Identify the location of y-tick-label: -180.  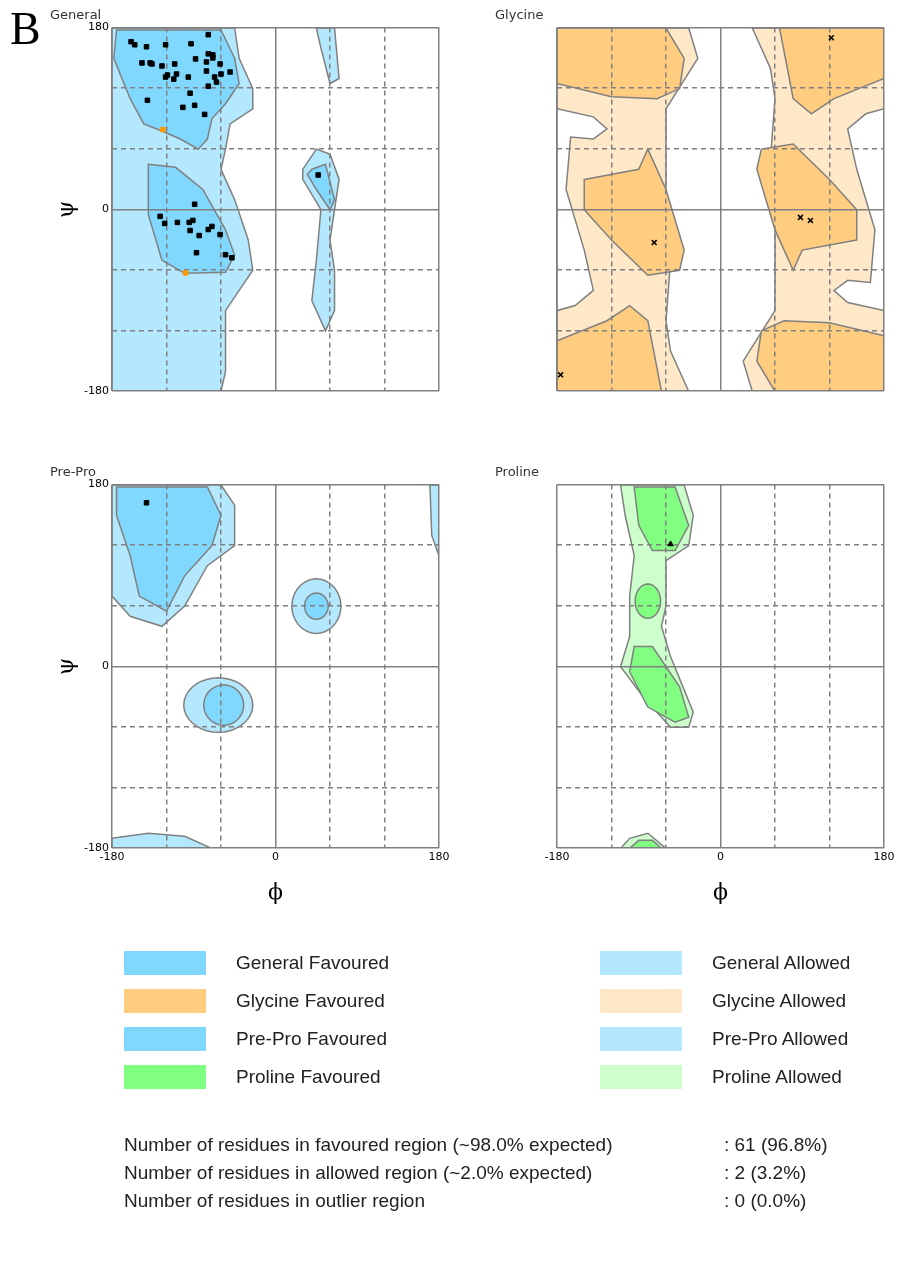
(96, 390).